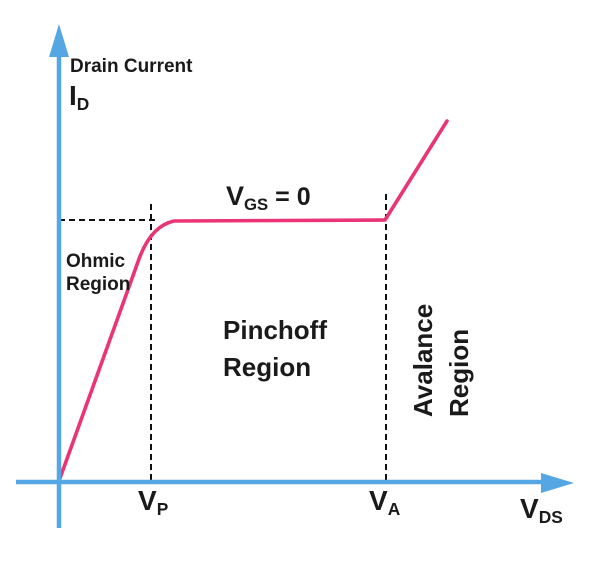 The height and width of the screenshot is (568, 614). I want to click on pinchoff-line-1: Pinchoff, so click(275, 330).